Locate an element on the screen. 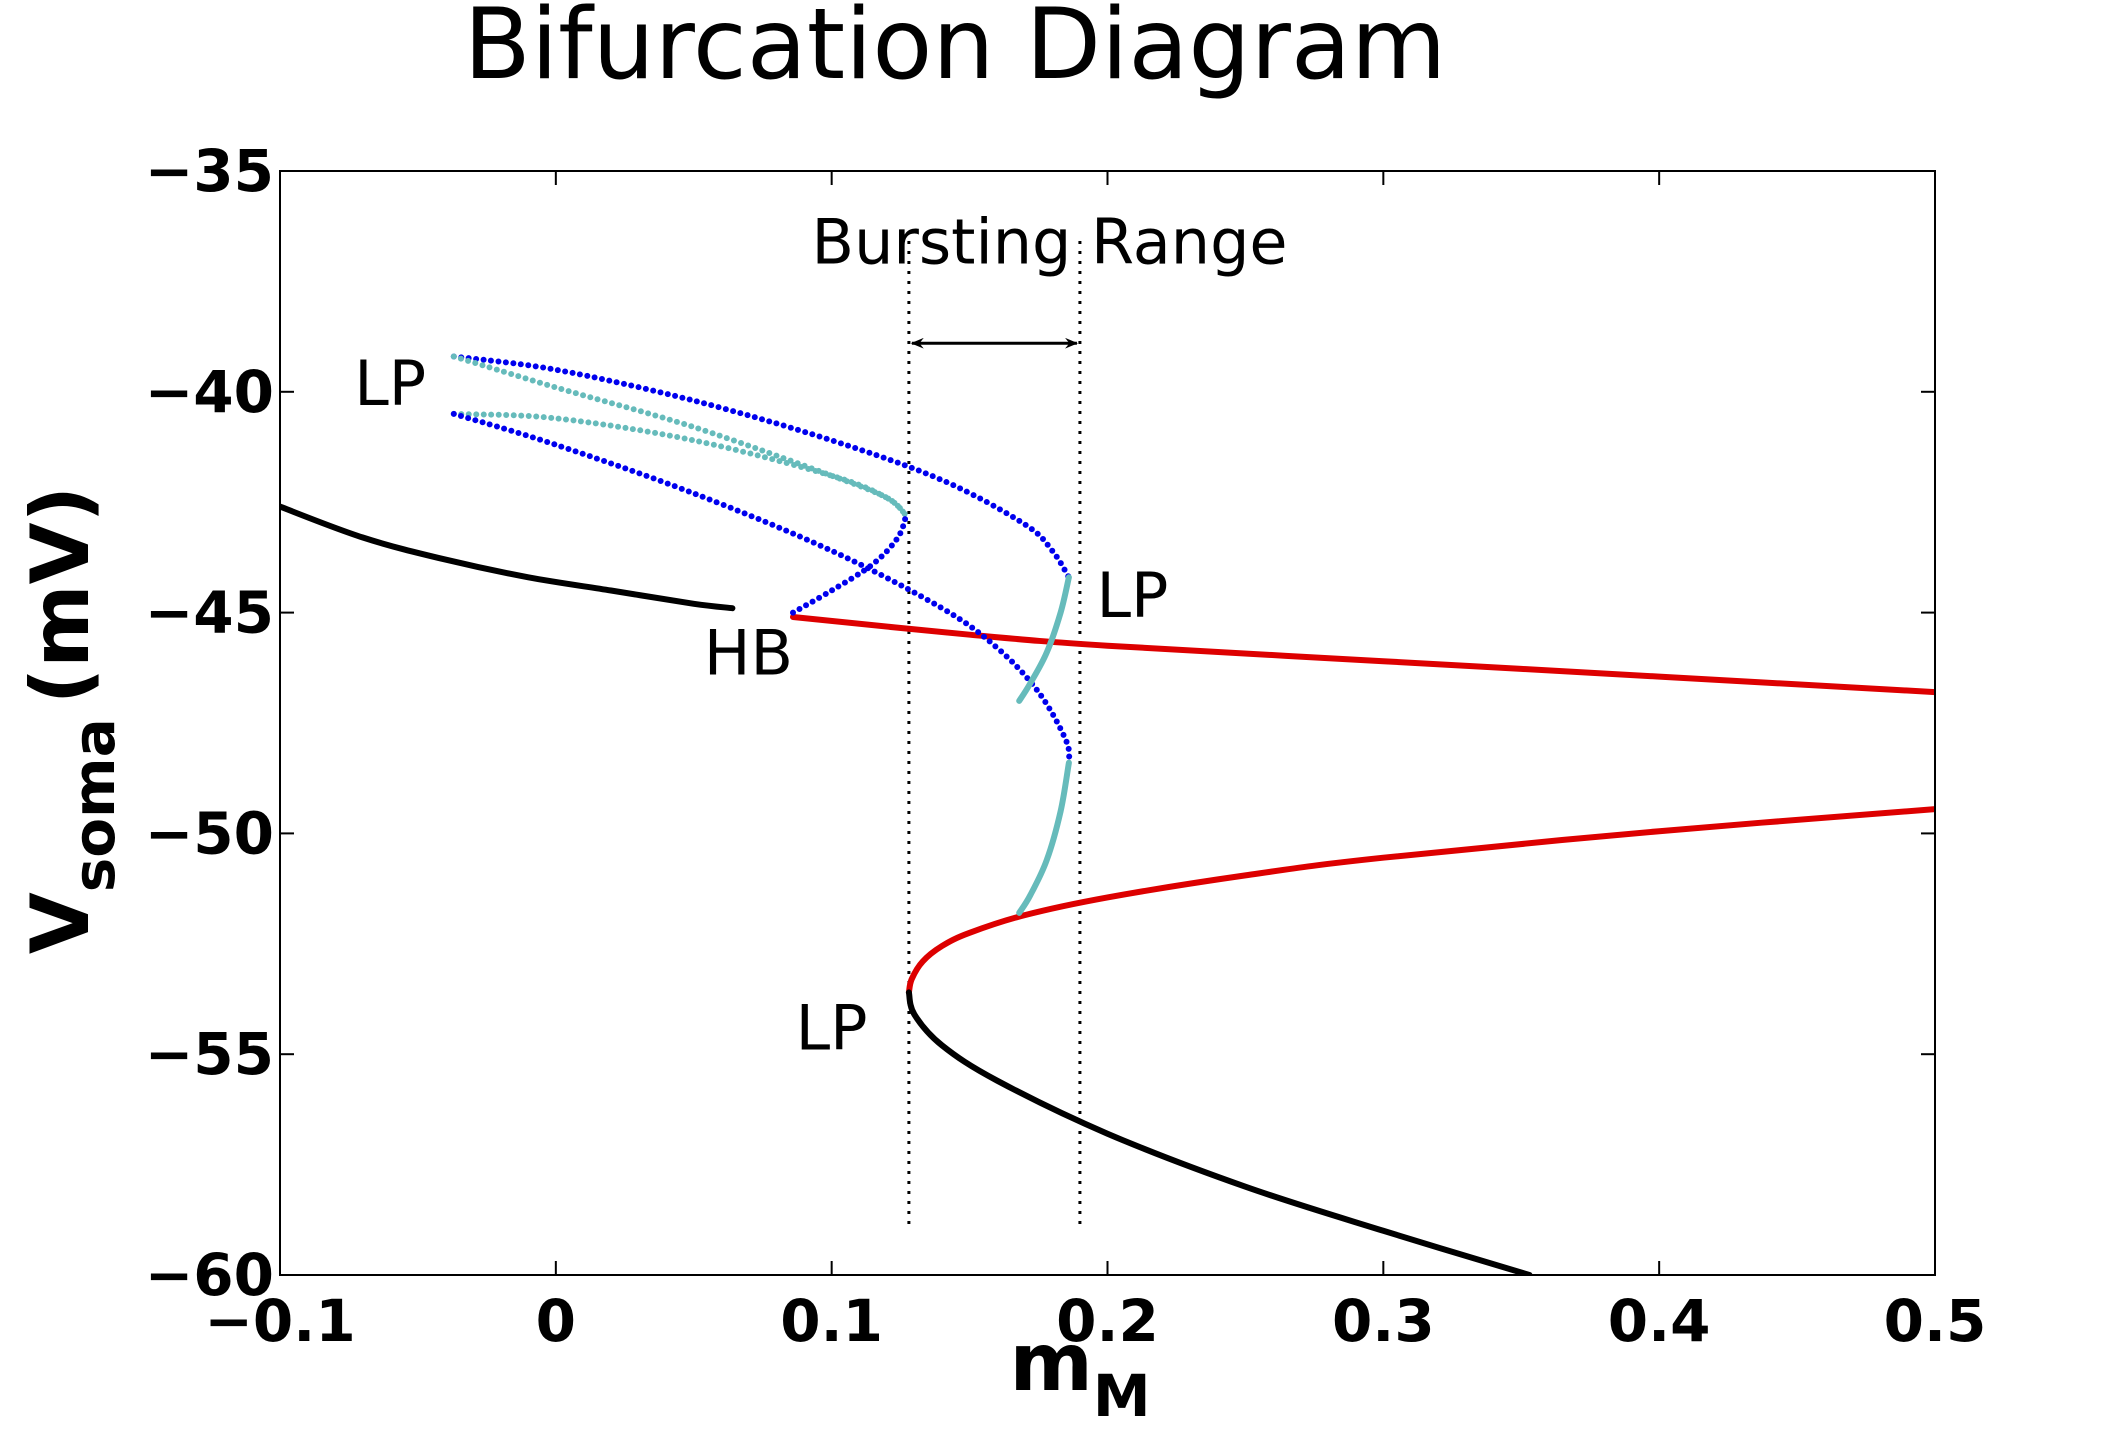  x-tick-label: 0.4 is located at coordinates (1659, 1321).